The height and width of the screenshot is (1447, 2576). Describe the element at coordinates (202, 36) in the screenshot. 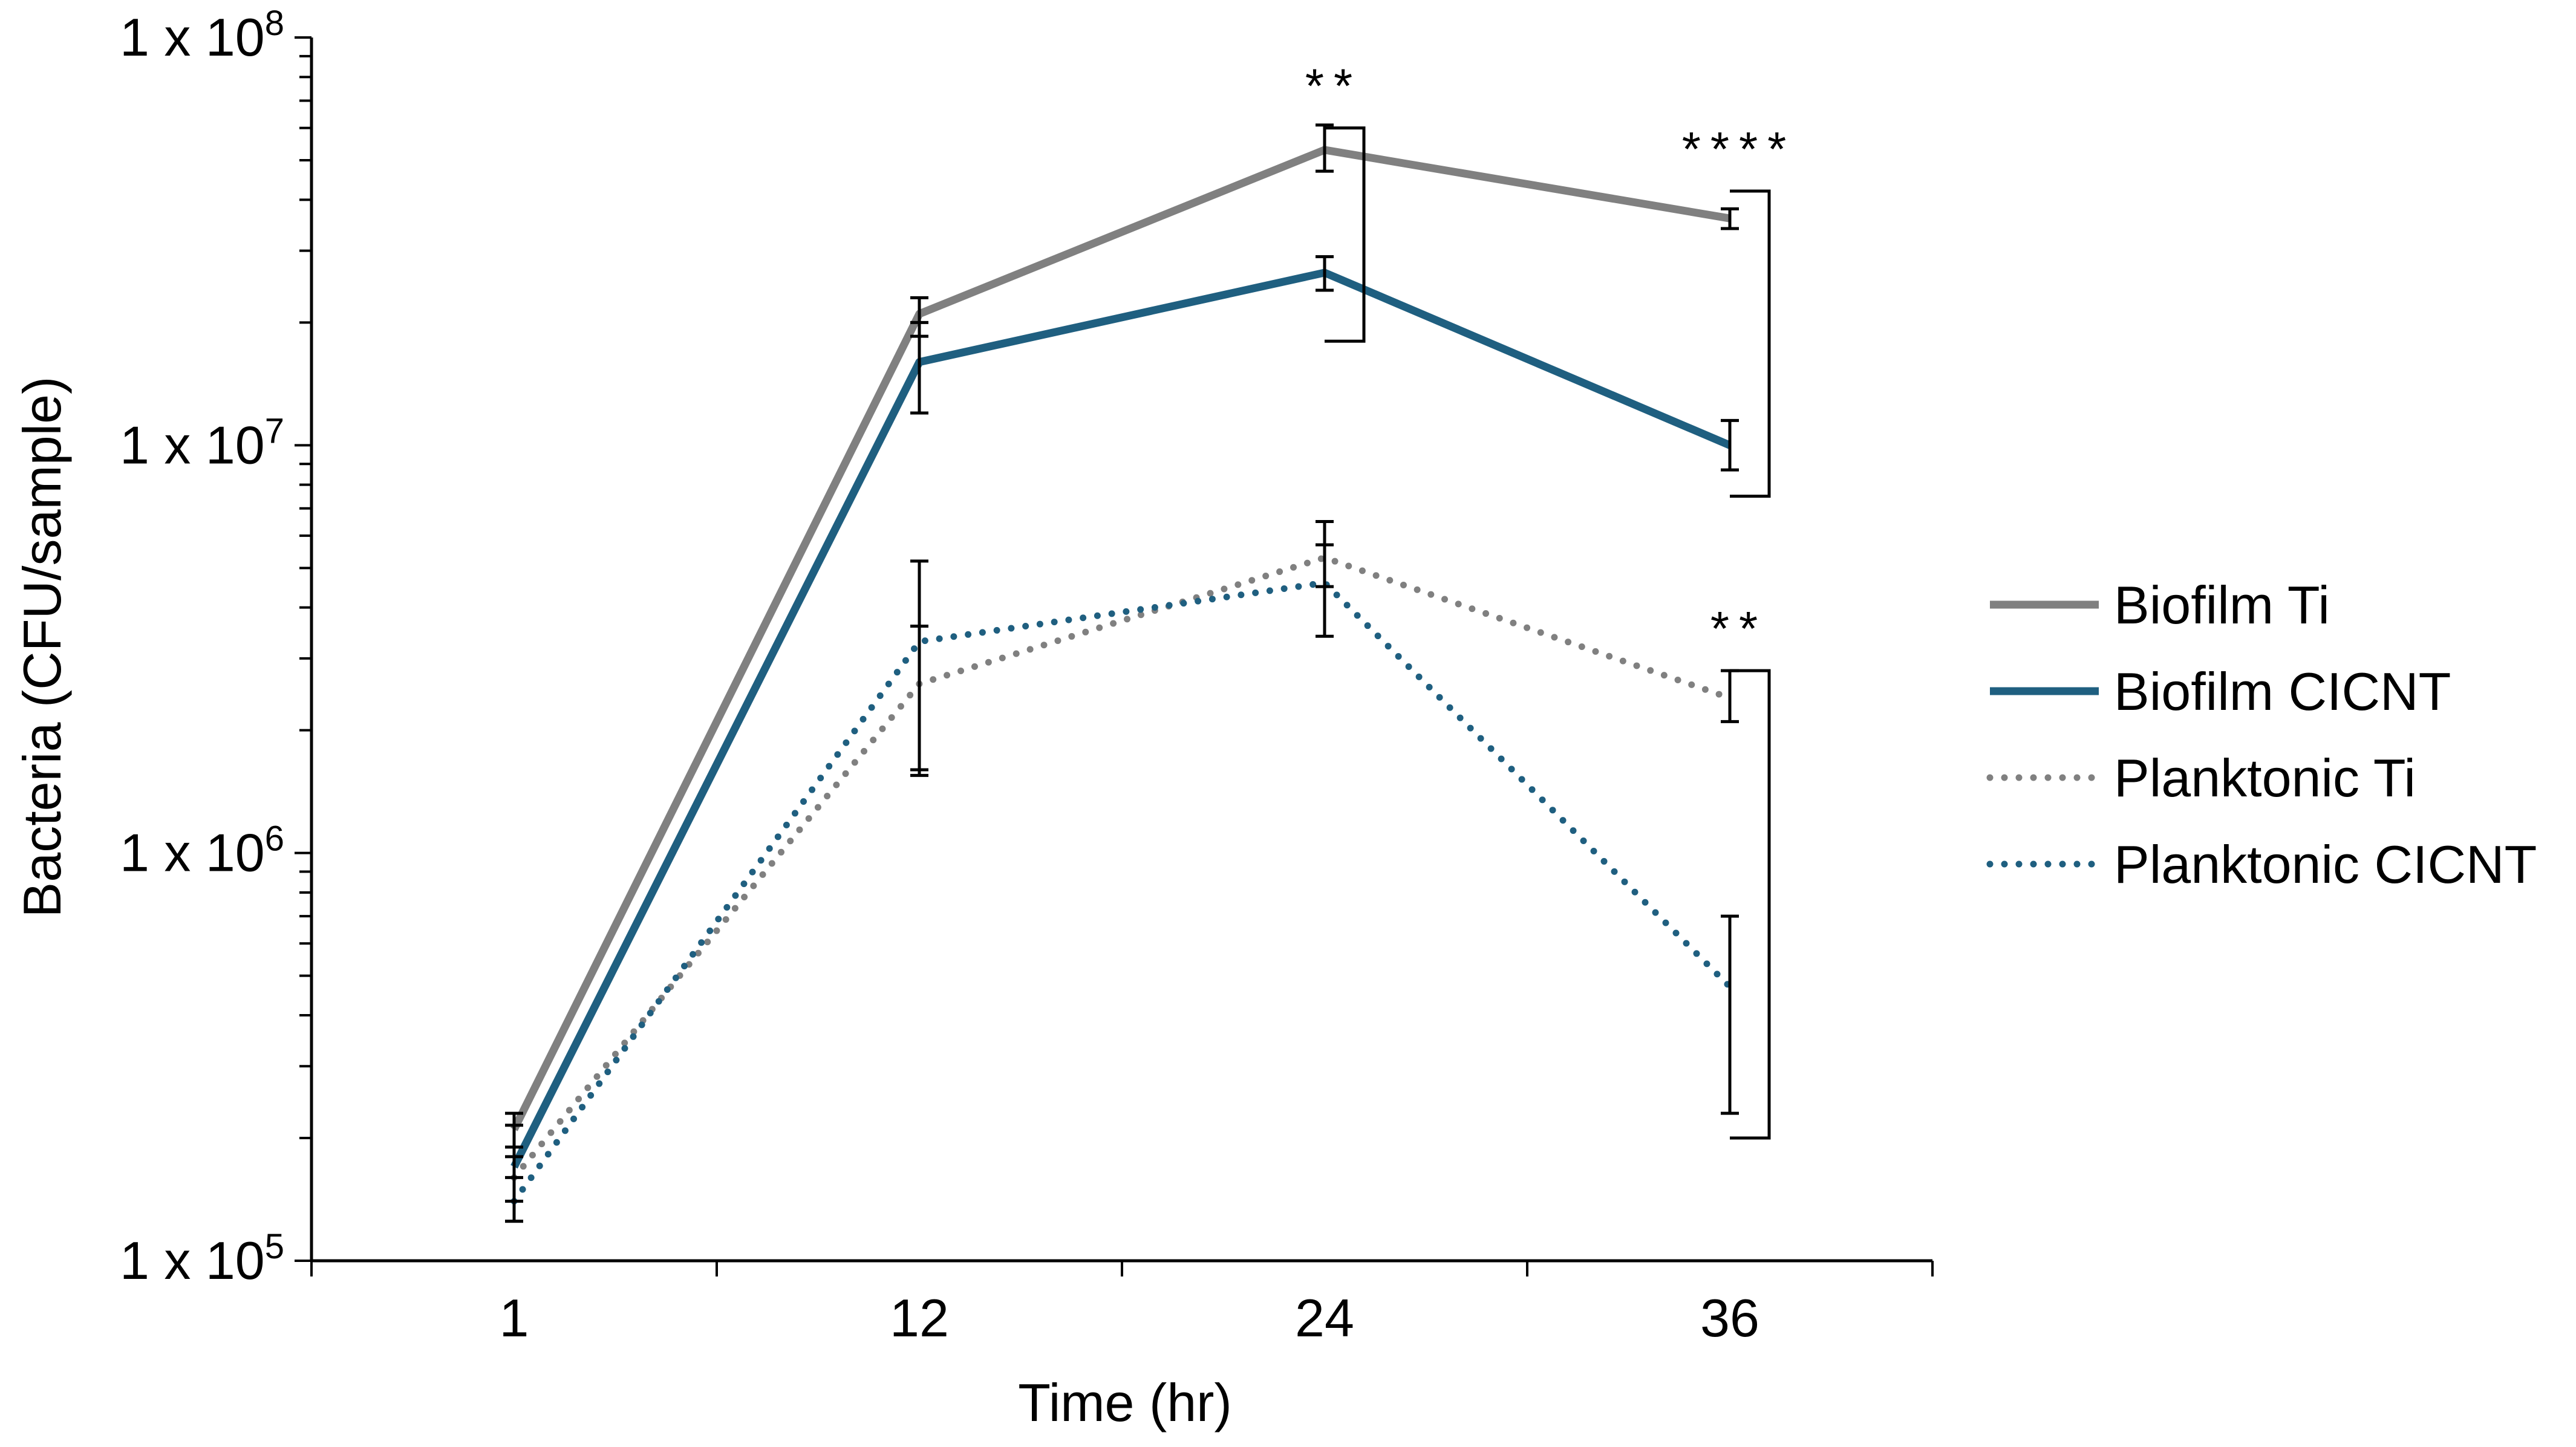

I see `y-tick-label: 1 x 10⁸` at that location.